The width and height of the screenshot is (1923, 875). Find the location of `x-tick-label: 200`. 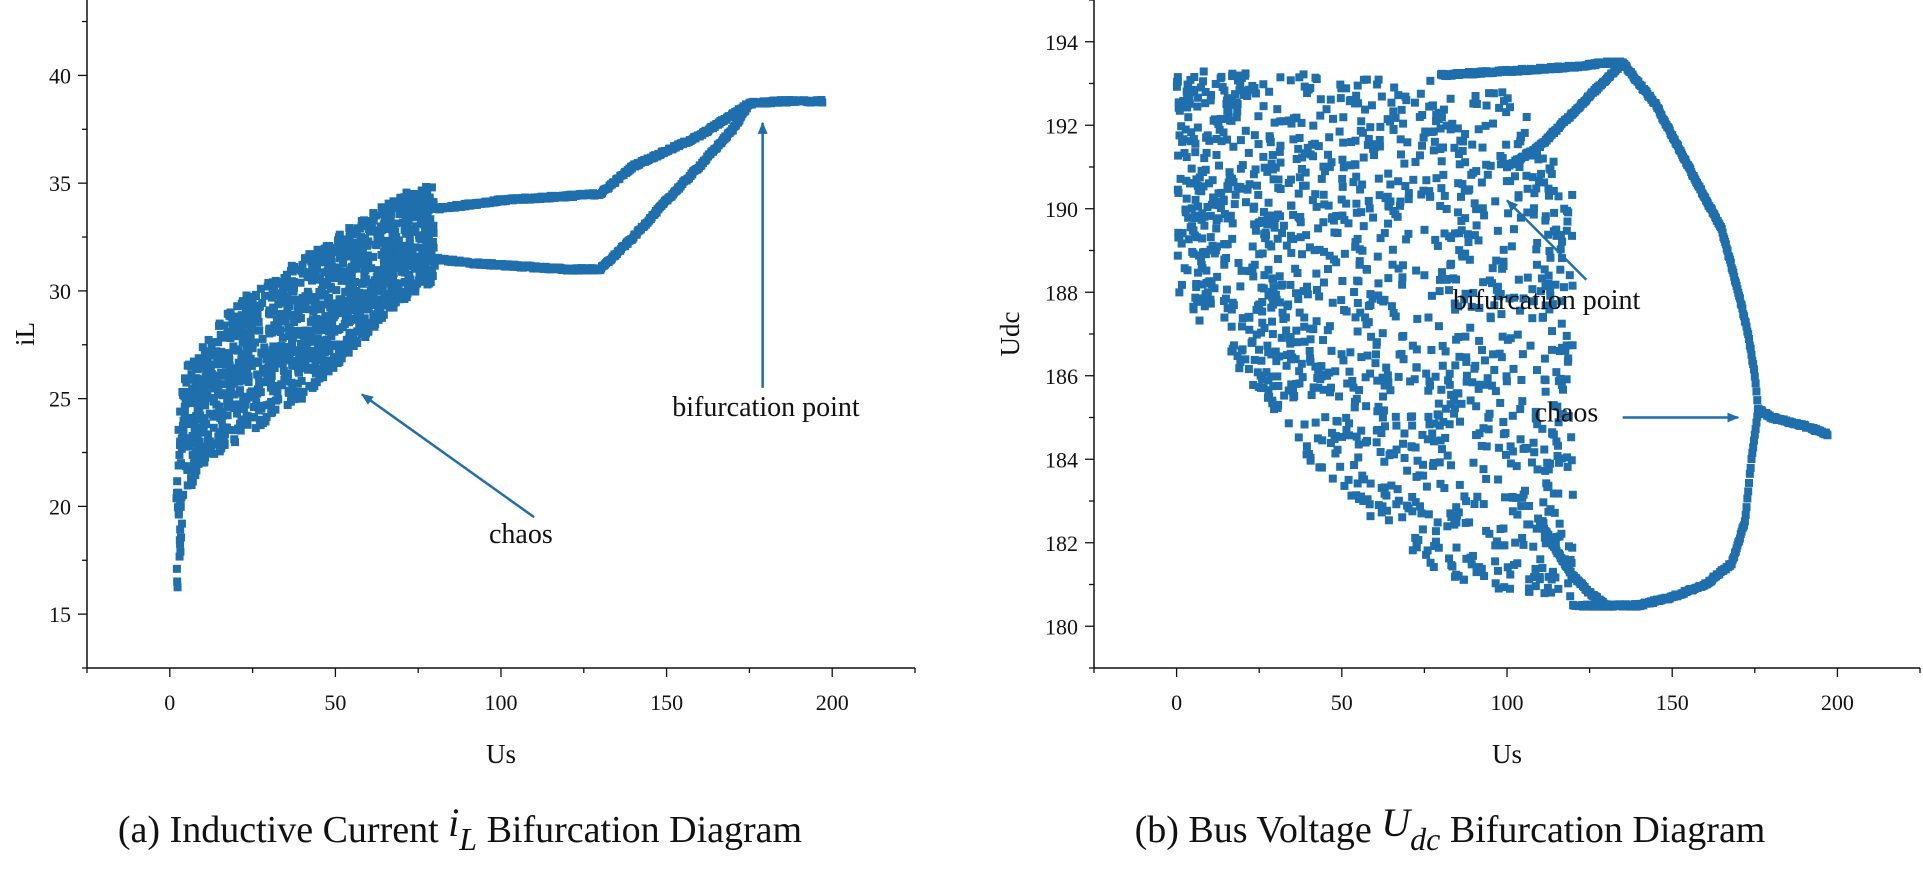

x-tick-label: 200 is located at coordinates (1837, 702).